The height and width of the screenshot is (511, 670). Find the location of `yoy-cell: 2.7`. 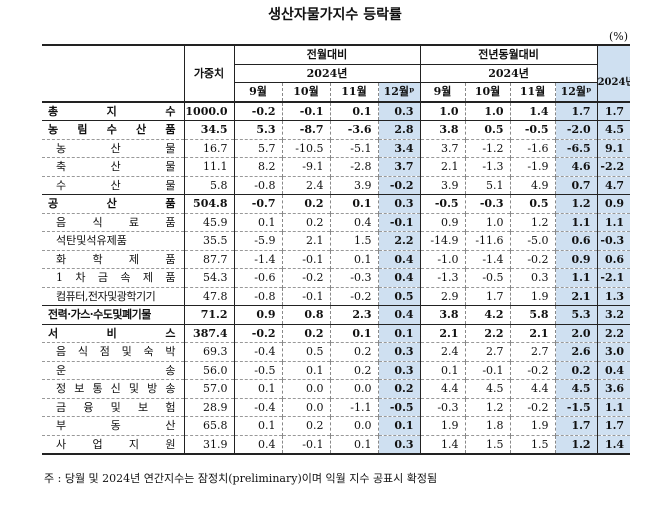

yoy-cell: 2.7 is located at coordinates (487, 351).